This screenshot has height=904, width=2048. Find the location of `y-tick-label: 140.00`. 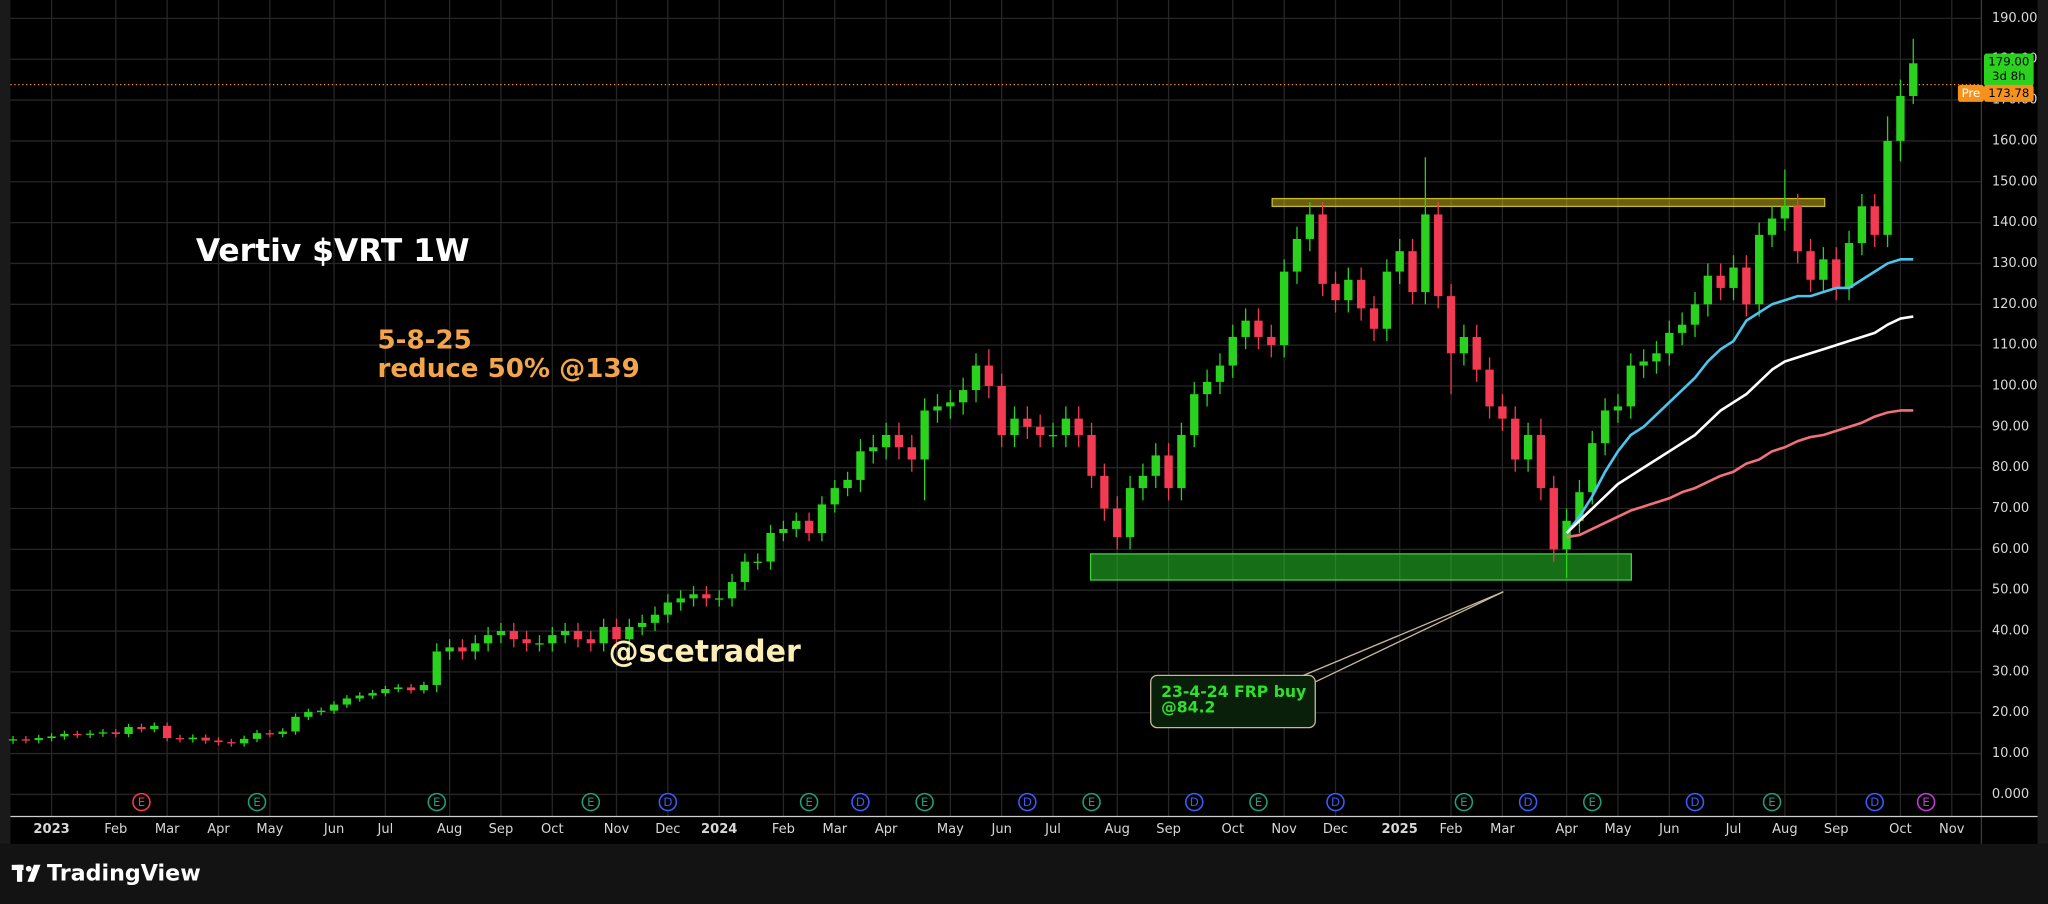

y-tick-label: 140.00 is located at coordinates (2015, 222).